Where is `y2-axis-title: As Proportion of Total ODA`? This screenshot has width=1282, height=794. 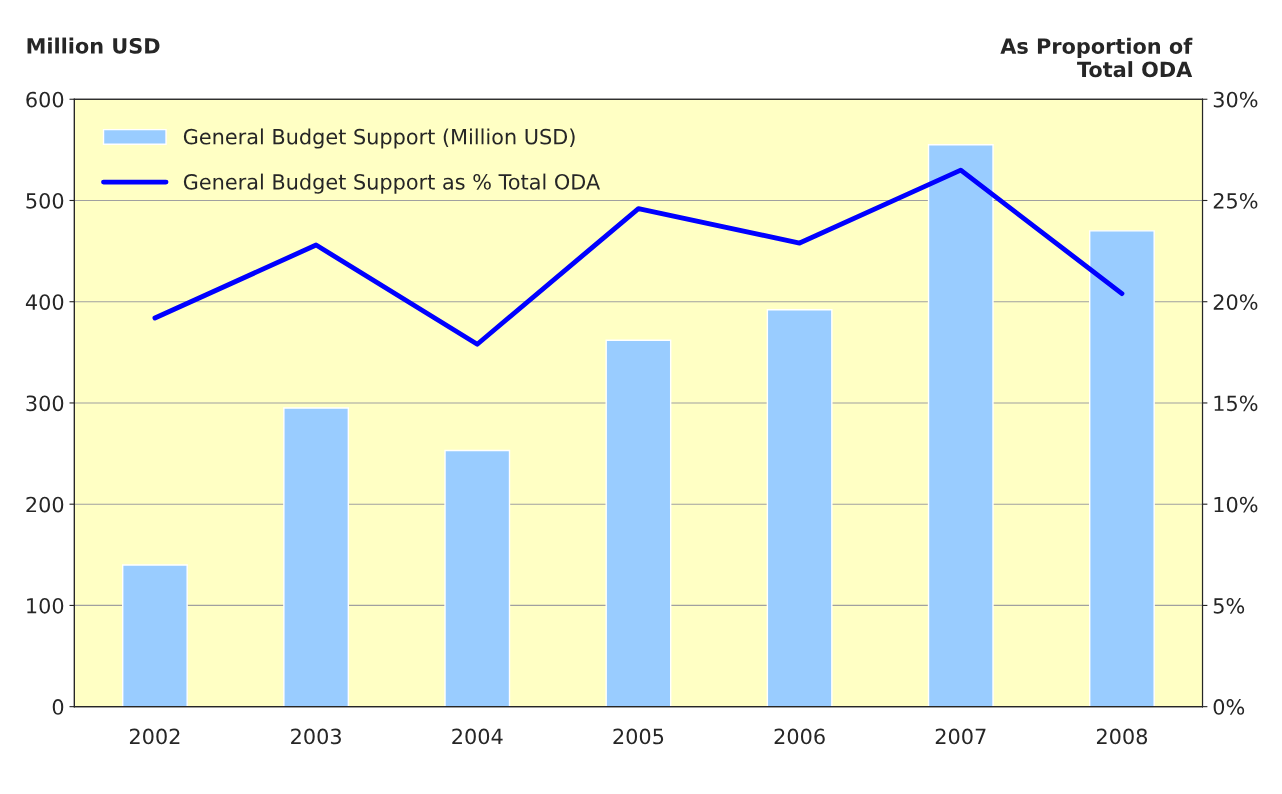
y2-axis-title: As Proportion of Total ODA is located at coordinates (1096, 57).